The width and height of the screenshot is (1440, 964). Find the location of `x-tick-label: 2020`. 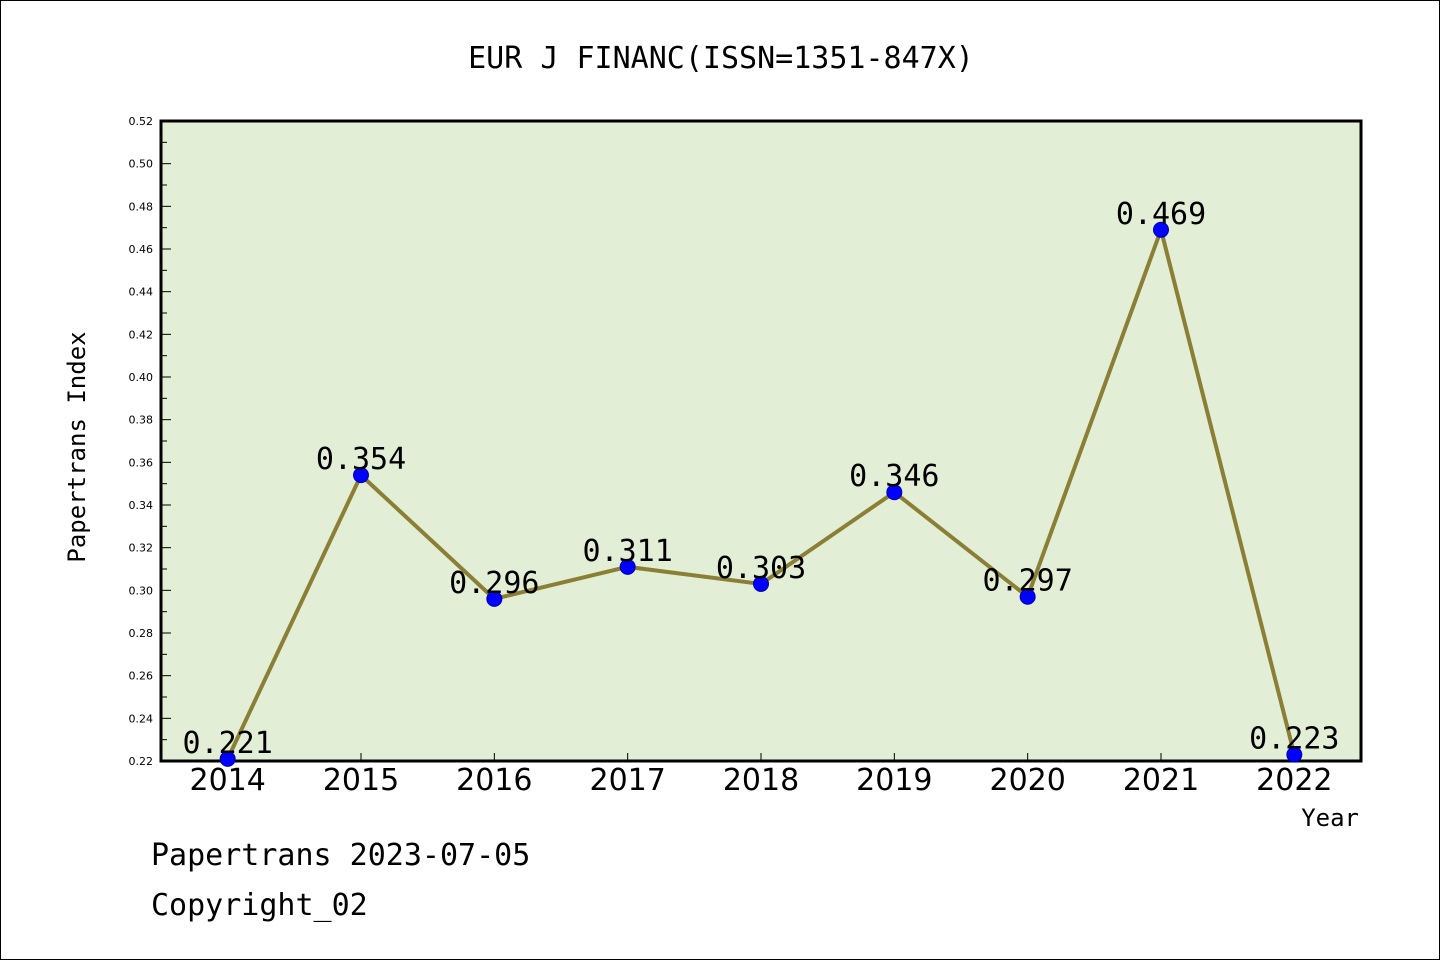

x-tick-label: 2020 is located at coordinates (1027, 780).